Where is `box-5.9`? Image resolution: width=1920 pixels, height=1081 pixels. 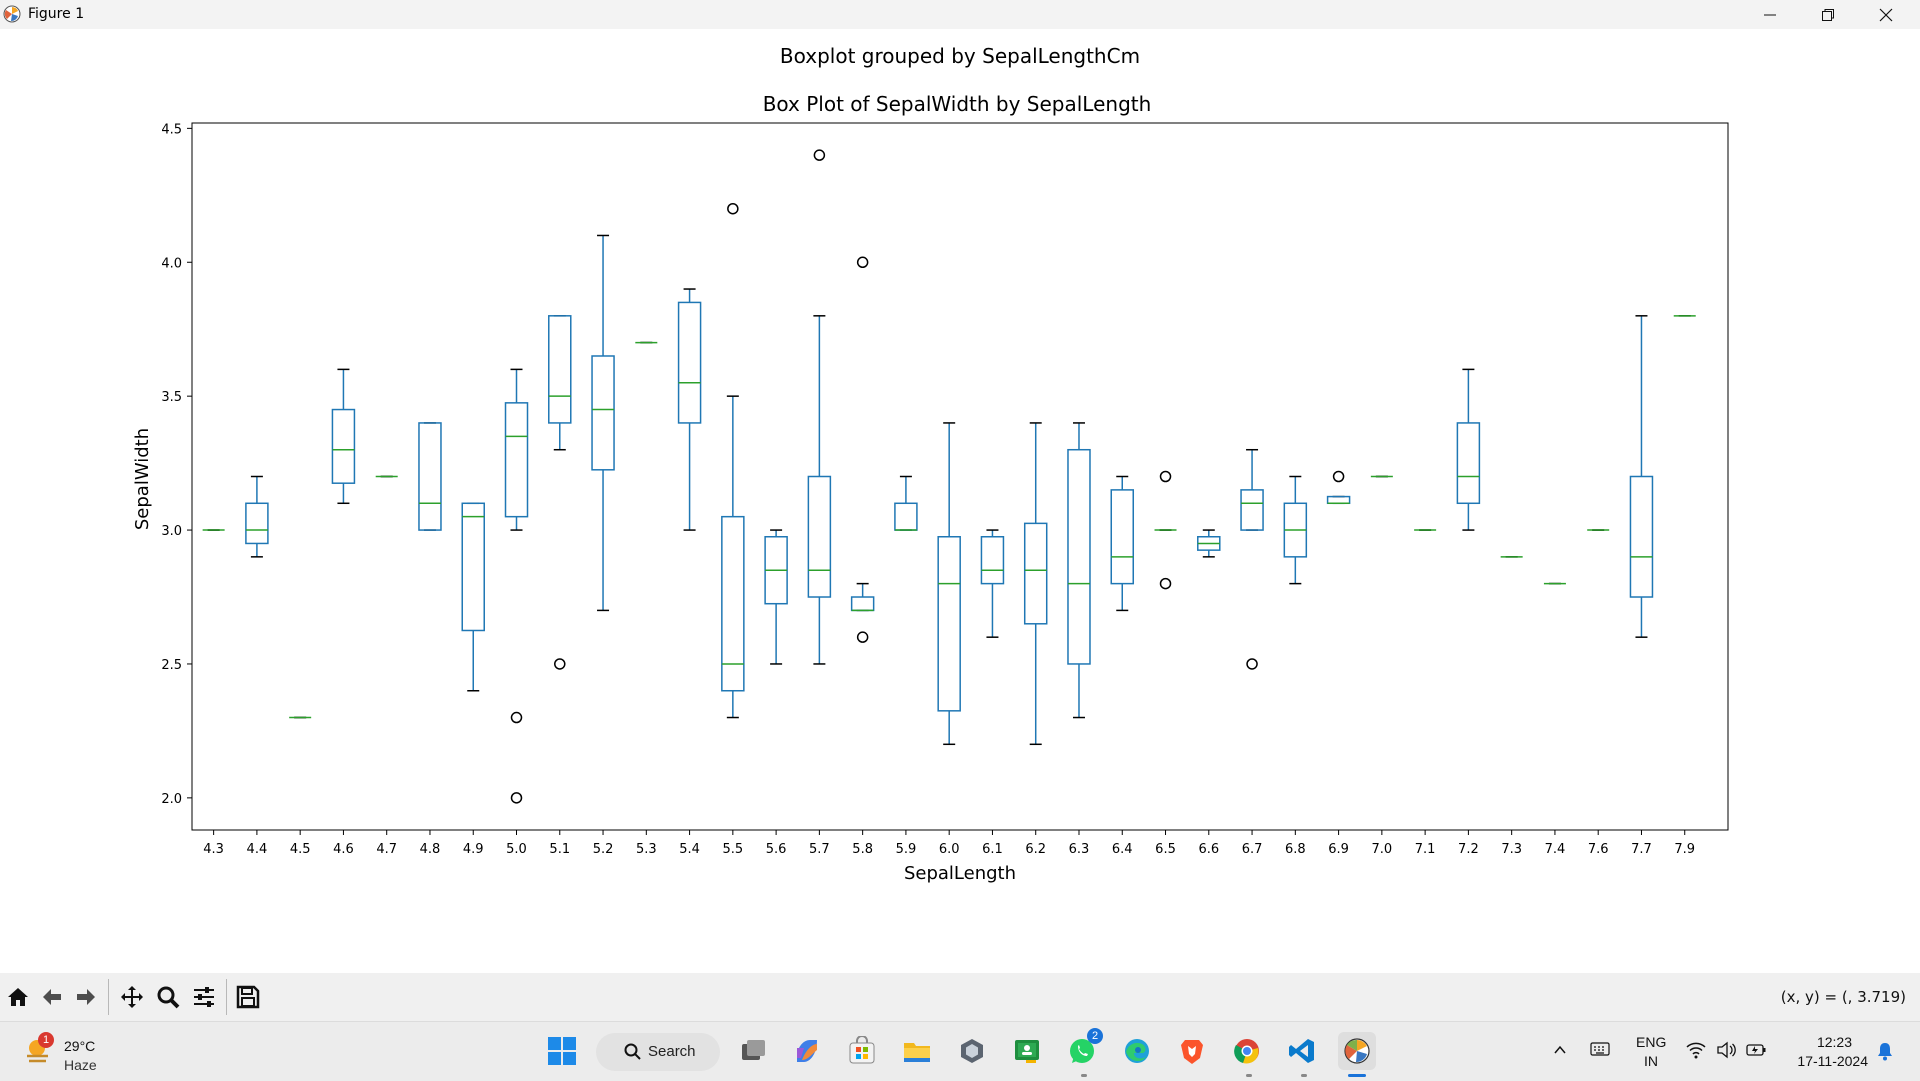 box-5.9 is located at coordinates (906, 503).